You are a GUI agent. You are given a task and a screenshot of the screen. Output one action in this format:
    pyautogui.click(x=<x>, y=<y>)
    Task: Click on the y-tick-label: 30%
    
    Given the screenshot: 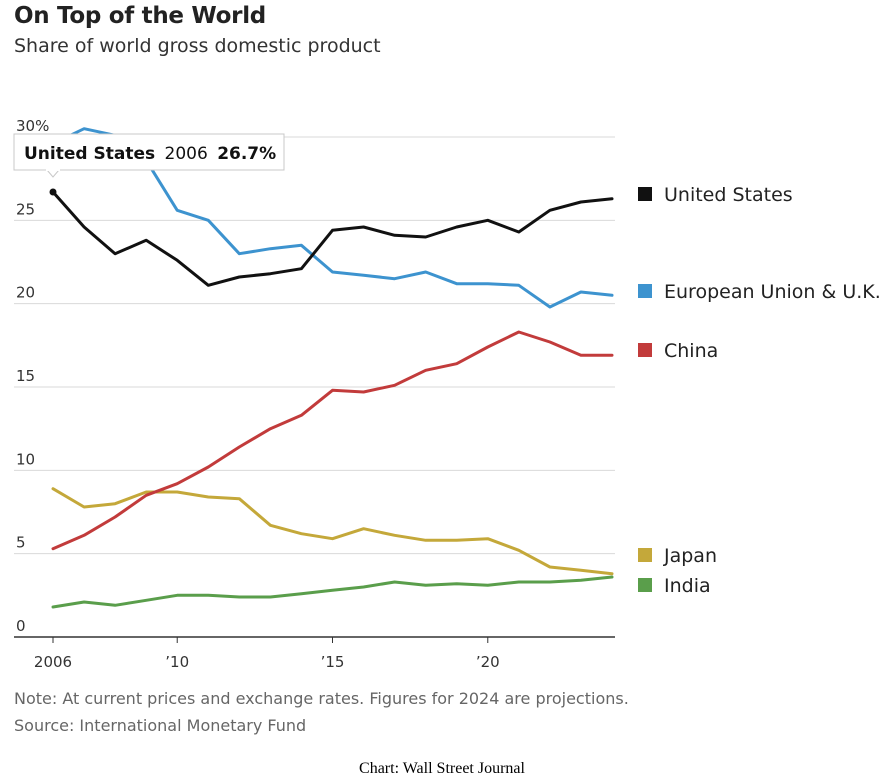 What is the action you would take?
    pyautogui.click(x=32, y=126)
    